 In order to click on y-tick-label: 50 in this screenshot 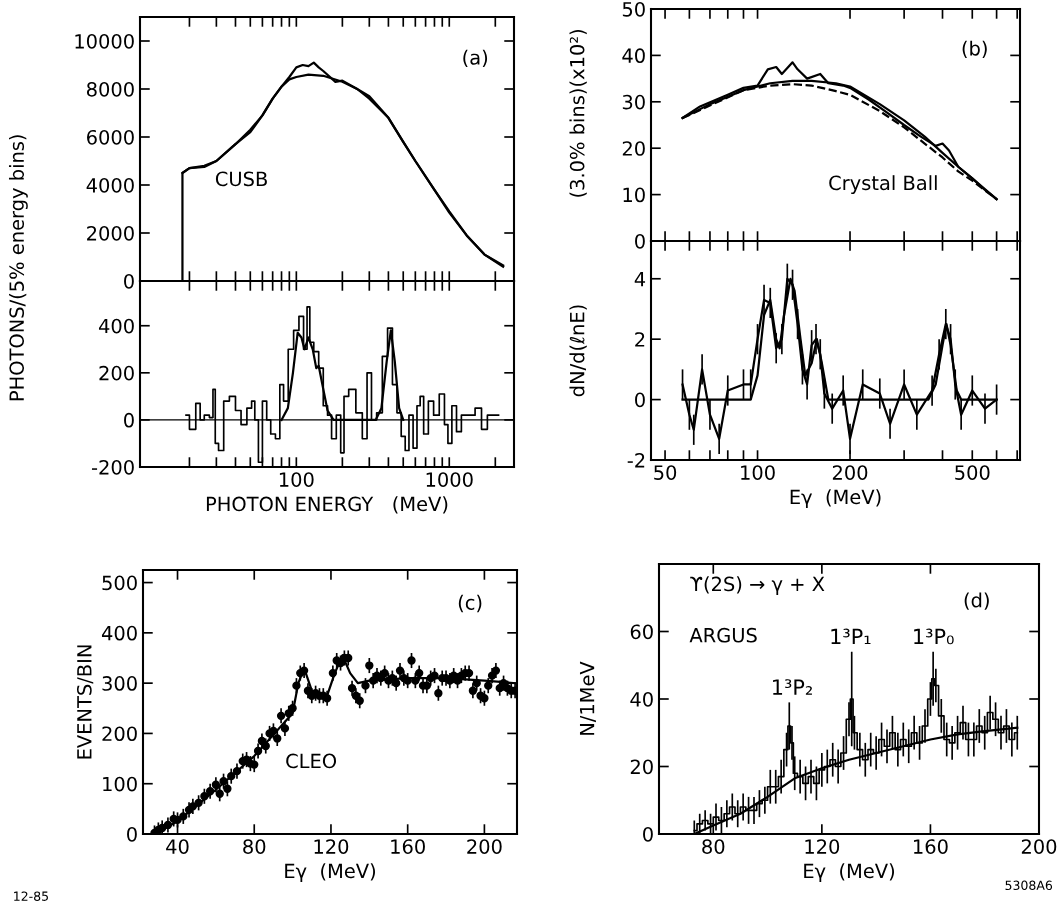, I will do `click(633, 9)`.